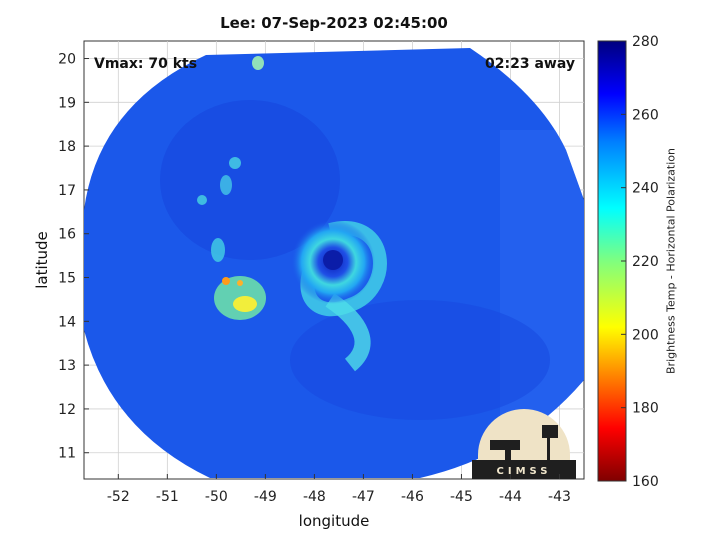  What do you see at coordinates (67, 410) in the screenshot?
I see `y-tick-label: 12` at bounding box center [67, 410].